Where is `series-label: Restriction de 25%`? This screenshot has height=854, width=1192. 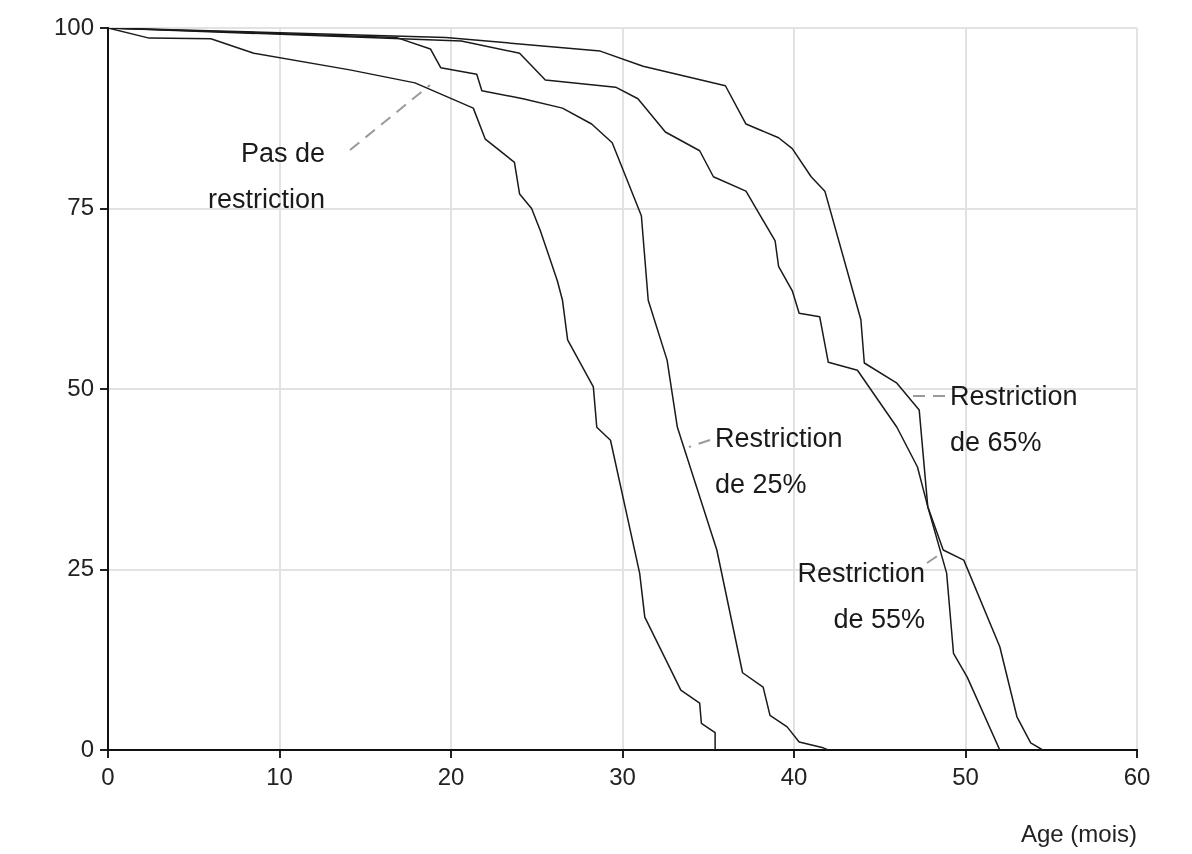
series-label: Restriction de 25% is located at coordinates (779, 461).